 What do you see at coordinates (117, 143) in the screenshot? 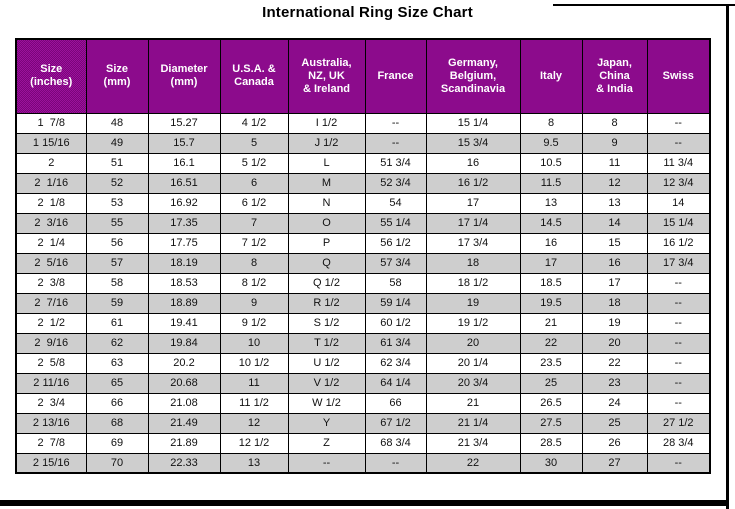
I see `cell: 49` at bounding box center [117, 143].